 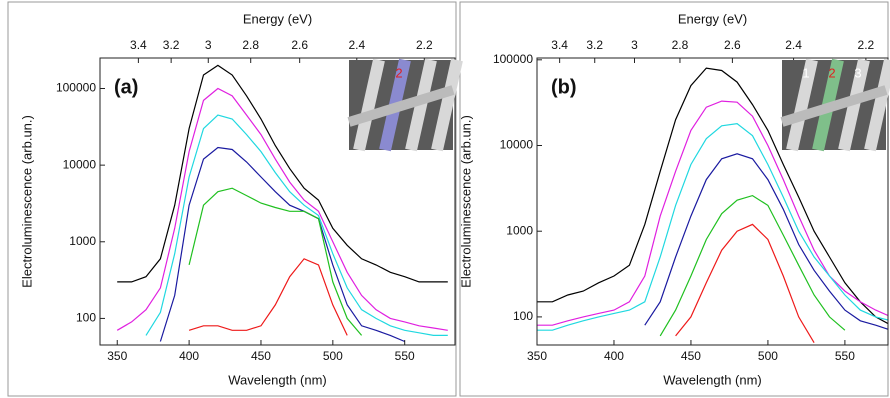 I want to click on panel-label: (a), so click(x=126, y=87).